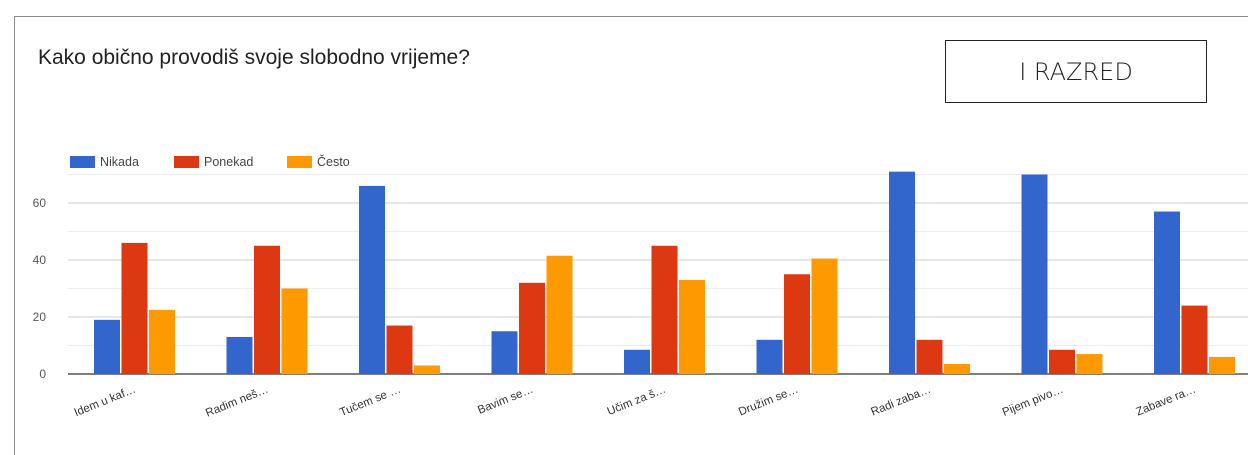  I want to click on y-tick-label: 60, so click(40, 203).